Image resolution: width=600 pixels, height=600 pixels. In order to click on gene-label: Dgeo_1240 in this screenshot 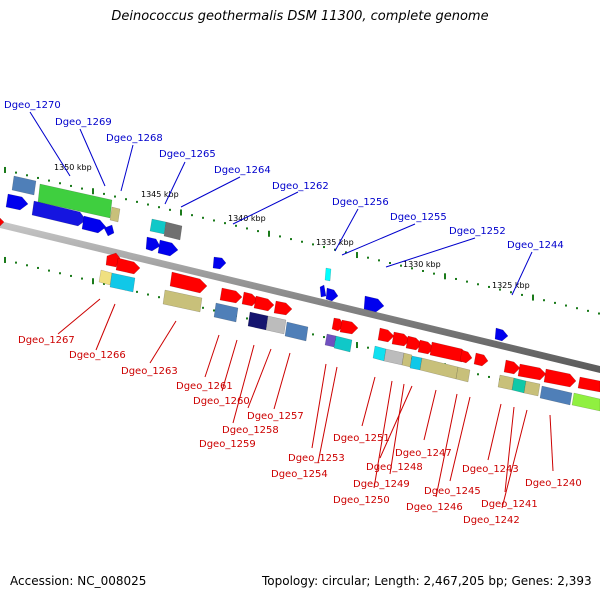, I will do `click(553, 483)`.